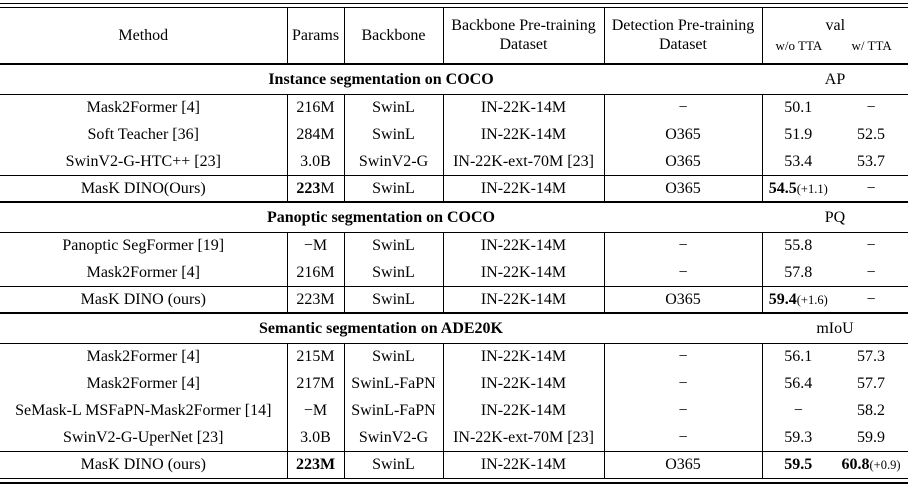 This screenshot has height=496, width=908. What do you see at coordinates (798, 108) in the screenshot?
I see `cell-wo-tta: 50.1` at bounding box center [798, 108].